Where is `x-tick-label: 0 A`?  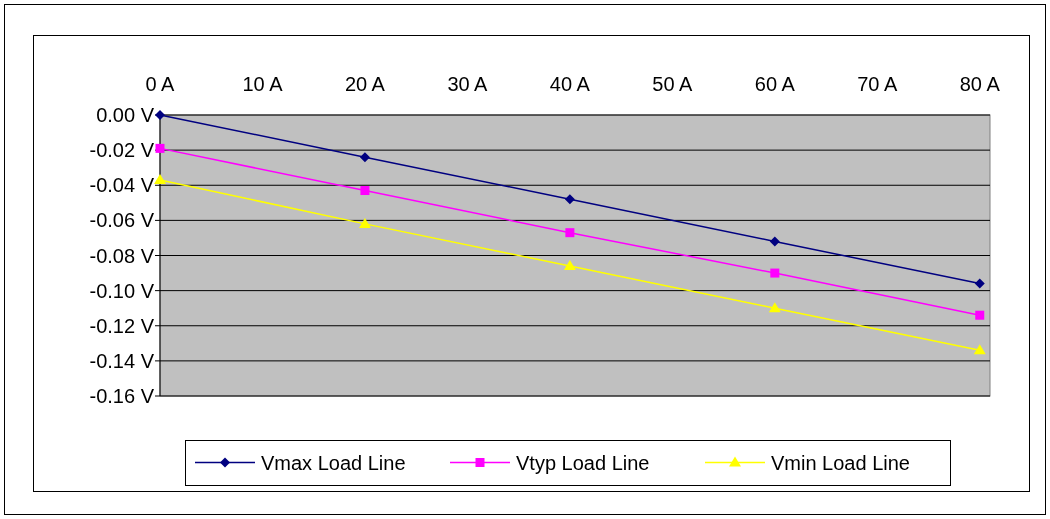
x-tick-label: 0 A is located at coordinates (160, 84).